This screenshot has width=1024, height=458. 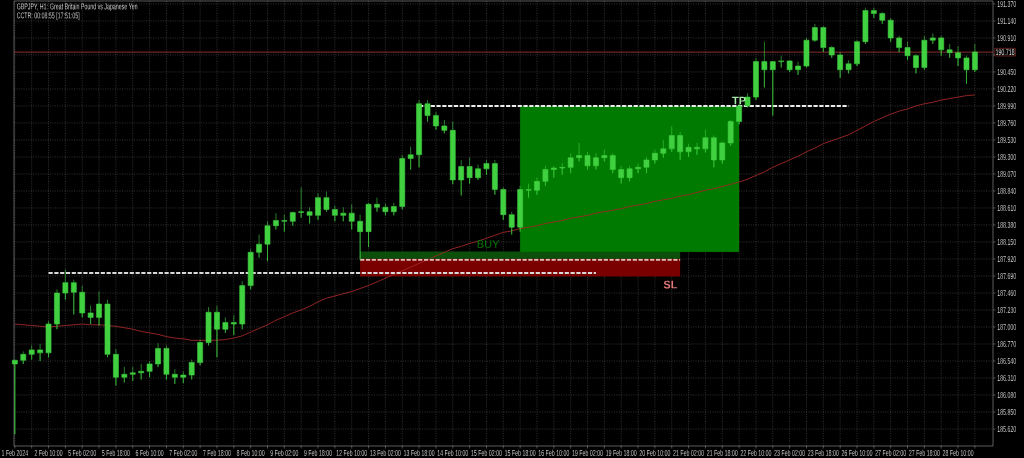 I want to click on x-tick-label: 5 Feb 02:00, so click(x=82, y=452).